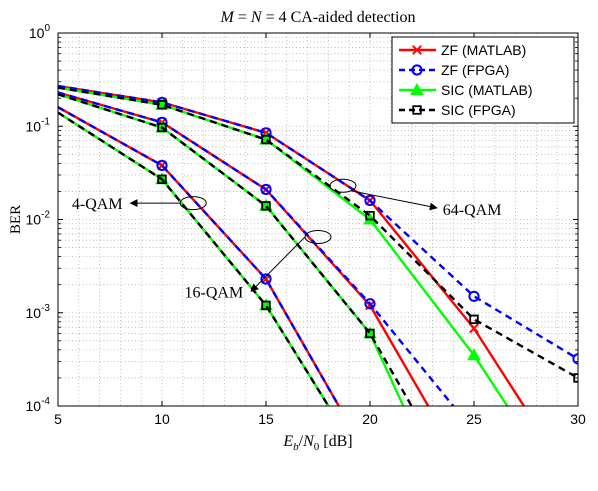 Image resolution: width=598 pixels, height=491 pixels. I want to click on annotation-label: 4-QAM, so click(97, 204).